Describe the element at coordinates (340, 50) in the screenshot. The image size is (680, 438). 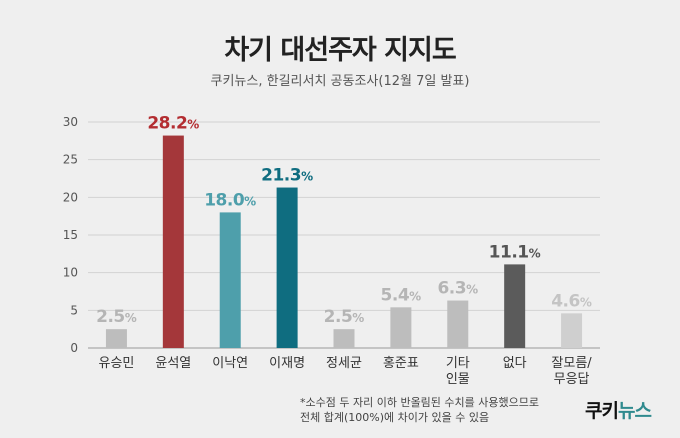
I see `chart-title: 차기 대선주자 지지도` at that location.